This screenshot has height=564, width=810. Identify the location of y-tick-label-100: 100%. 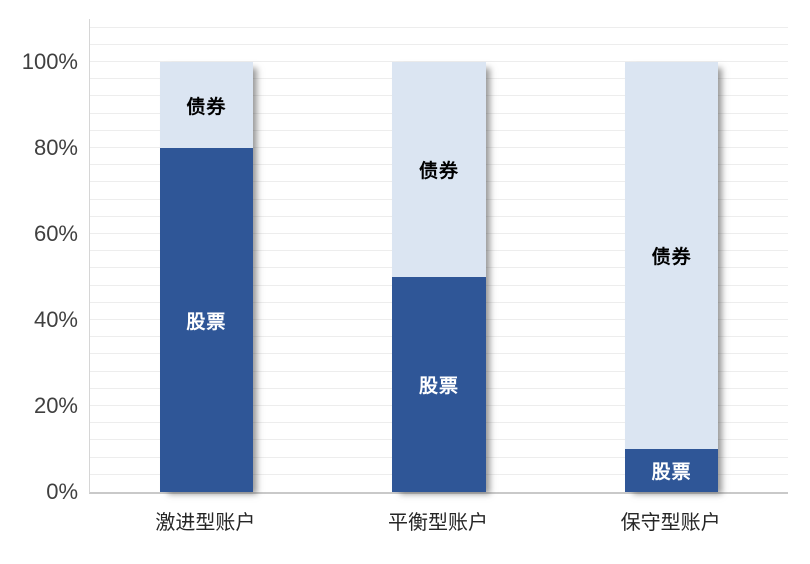
(49, 61).